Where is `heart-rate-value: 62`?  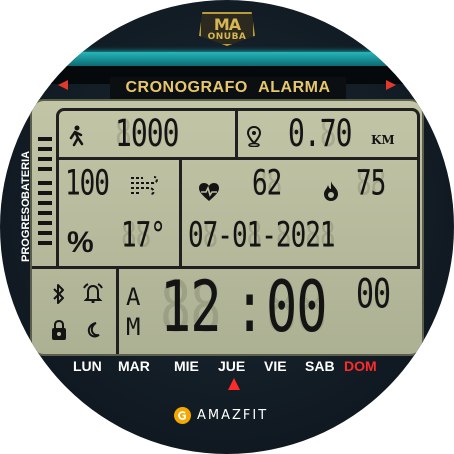
heart-rate-value: 62 is located at coordinates (267, 183).